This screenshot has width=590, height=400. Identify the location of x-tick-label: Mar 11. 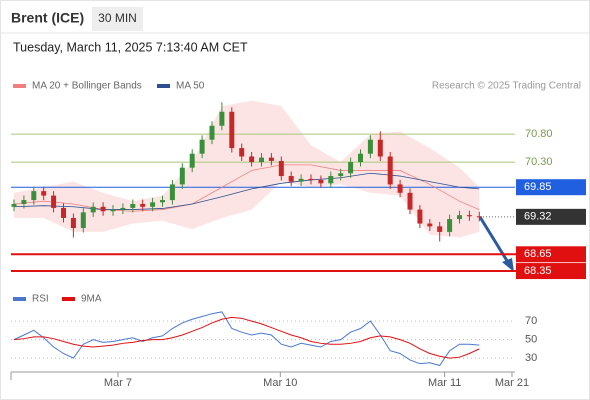
(444, 383).